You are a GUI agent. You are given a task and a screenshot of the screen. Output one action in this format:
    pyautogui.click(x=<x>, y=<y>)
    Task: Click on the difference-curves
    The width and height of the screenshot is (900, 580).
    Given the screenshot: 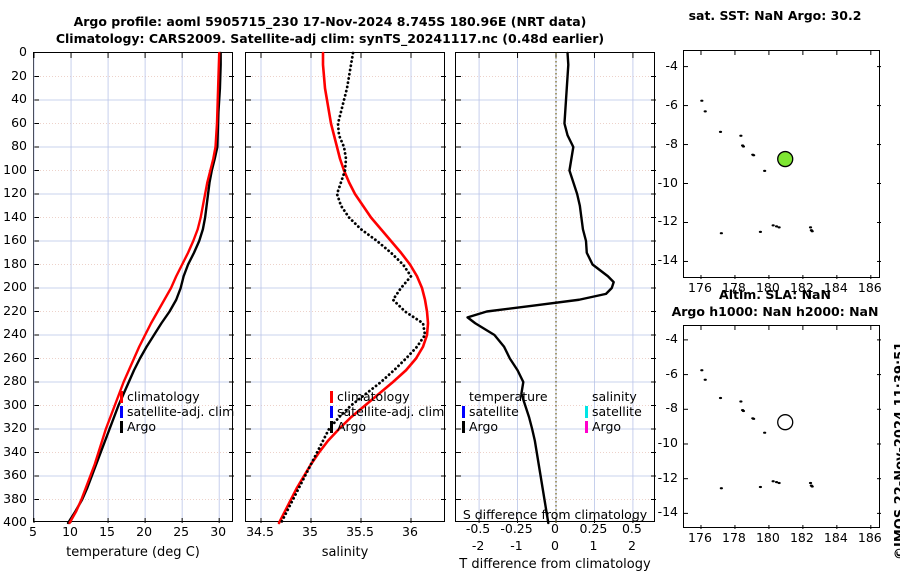 What is the action you would take?
    pyautogui.click(x=540, y=288)
    